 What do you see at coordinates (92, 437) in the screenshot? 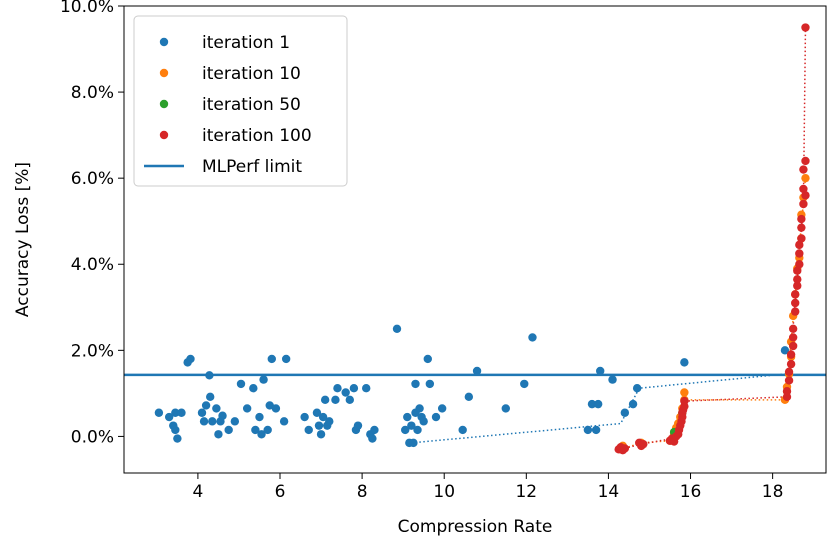
I see `y-tick-label: 0.0%` at bounding box center [92, 437].